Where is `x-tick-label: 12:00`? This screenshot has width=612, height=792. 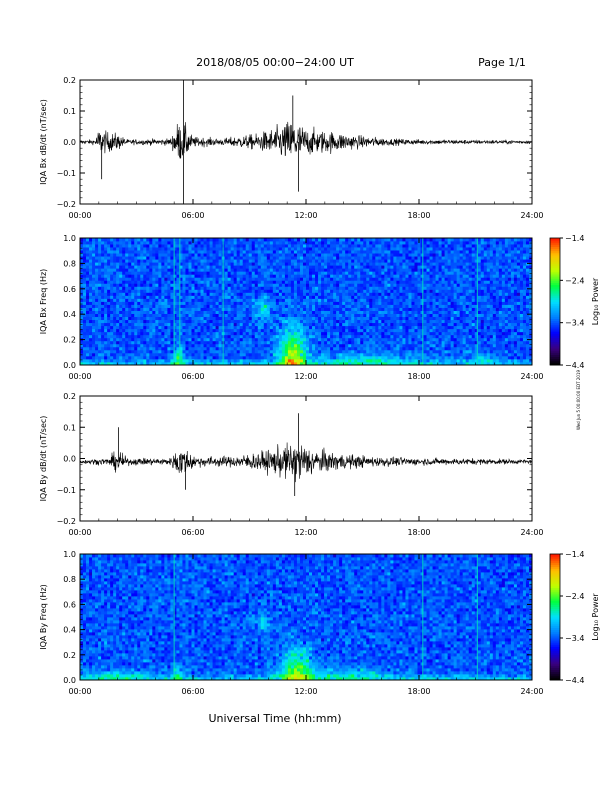
x-tick-label: 12:00 is located at coordinates (305, 215).